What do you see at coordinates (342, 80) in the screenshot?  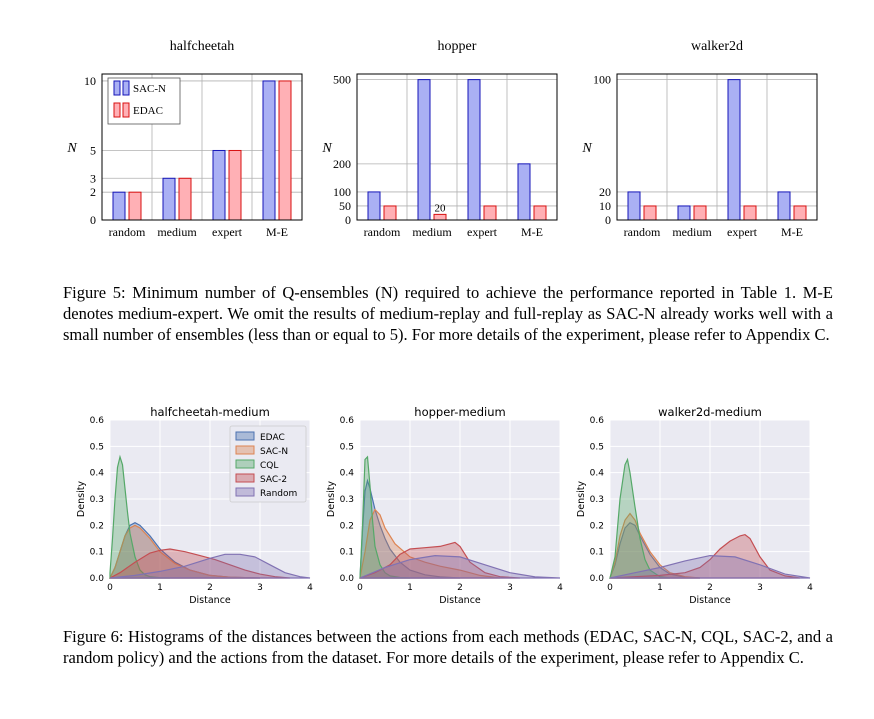 I see `y-tick-label: 500` at bounding box center [342, 80].